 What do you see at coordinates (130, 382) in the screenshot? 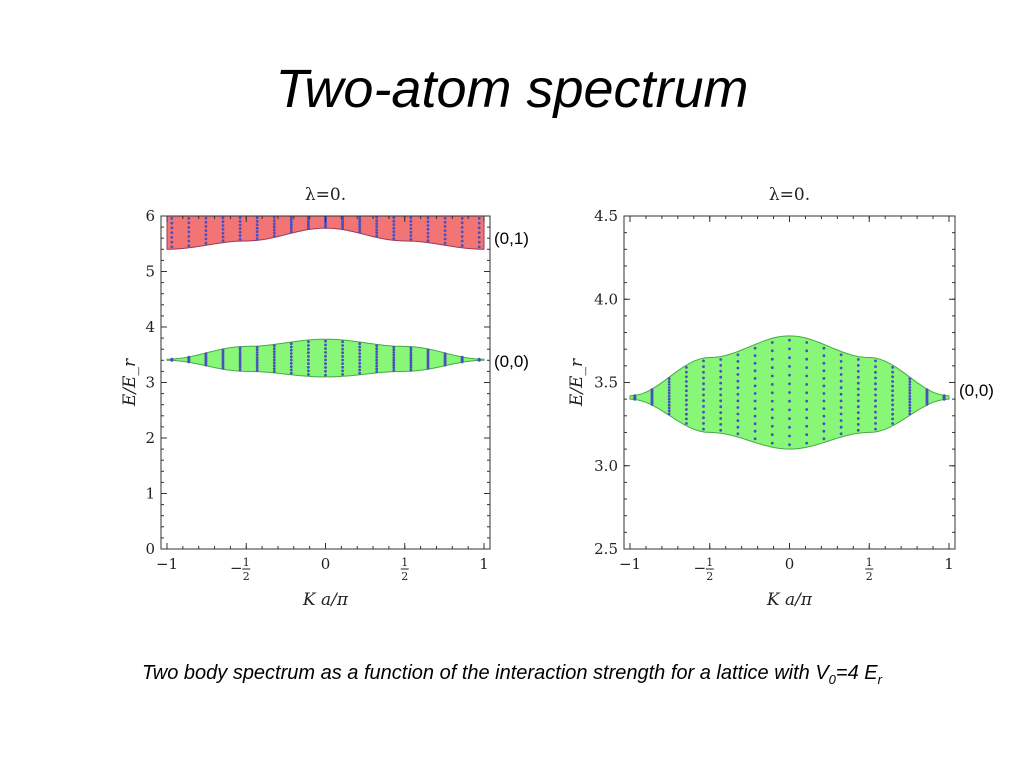
I see `y-axis-label: E/E_r` at bounding box center [130, 382].